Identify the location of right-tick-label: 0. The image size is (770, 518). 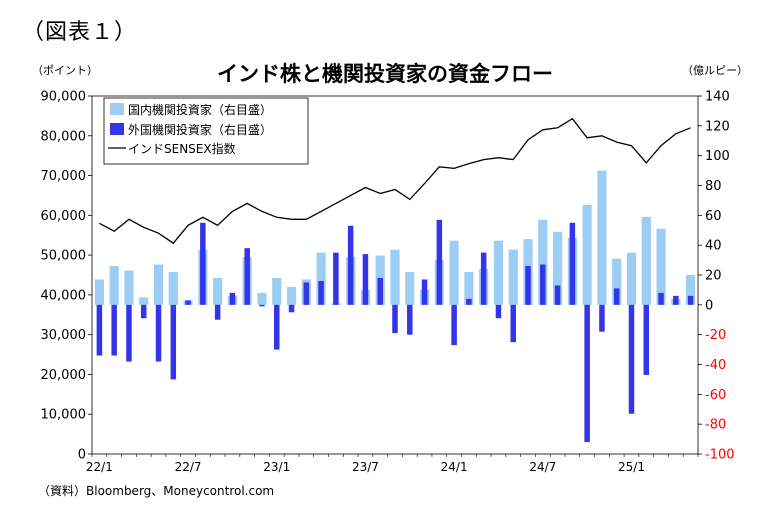
(709, 305).